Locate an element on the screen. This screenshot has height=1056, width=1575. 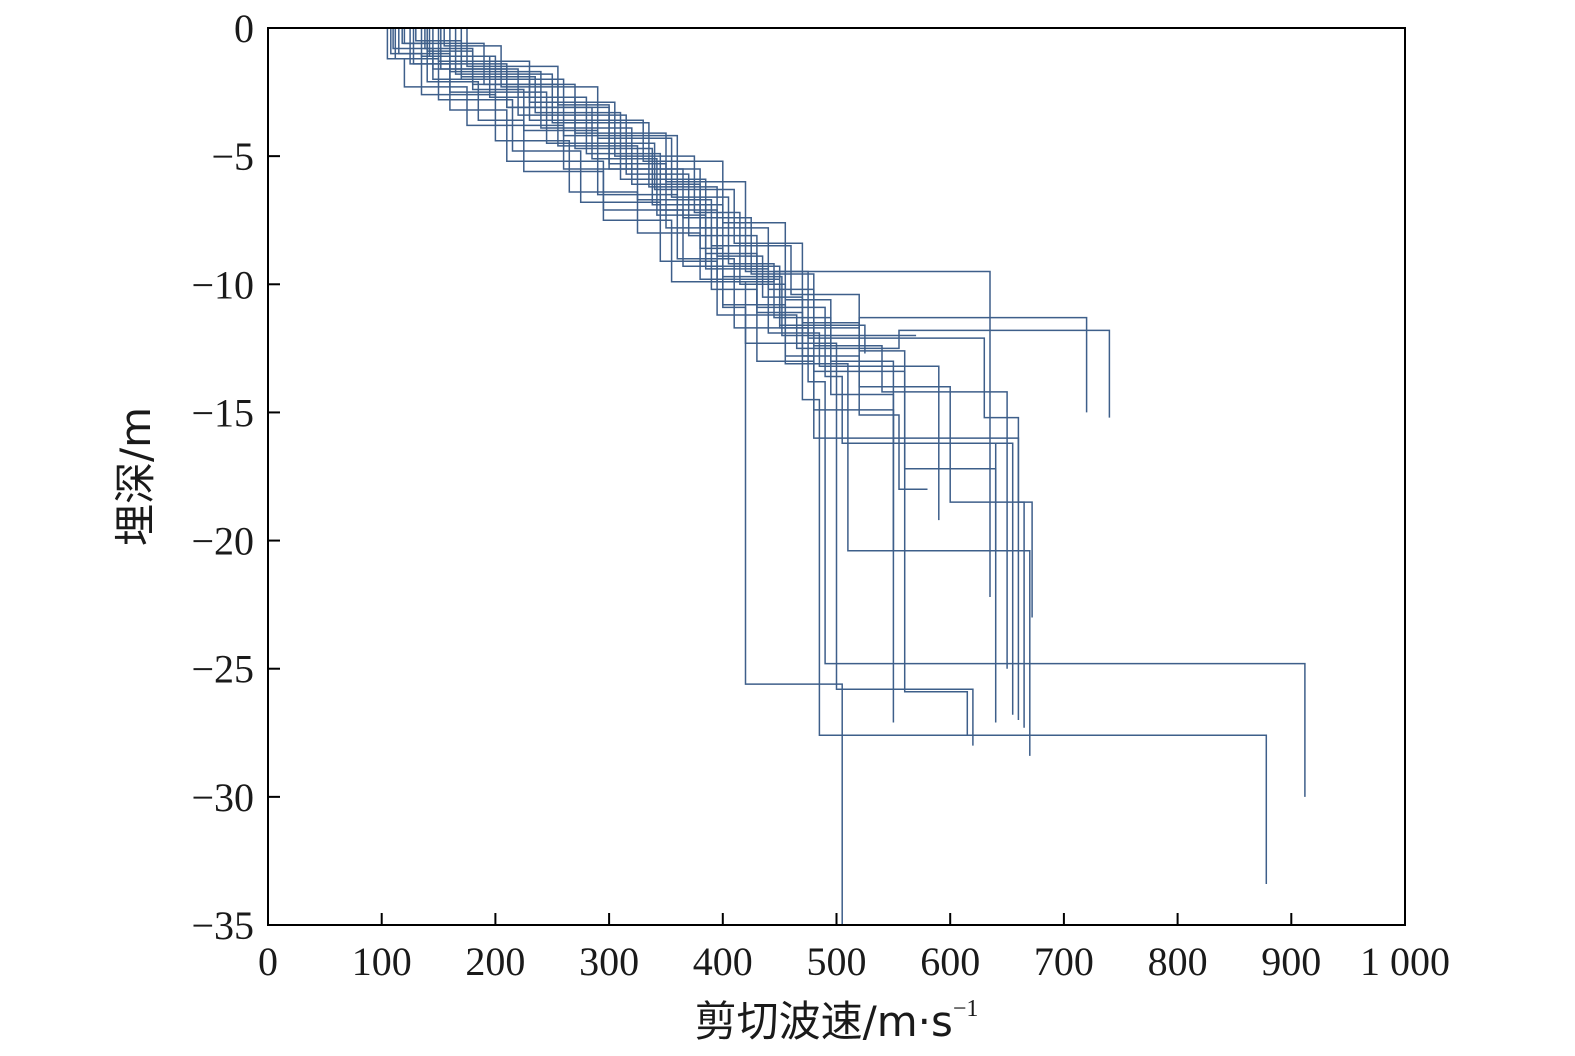
x-tick-label: 300 is located at coordinates (609, 961).